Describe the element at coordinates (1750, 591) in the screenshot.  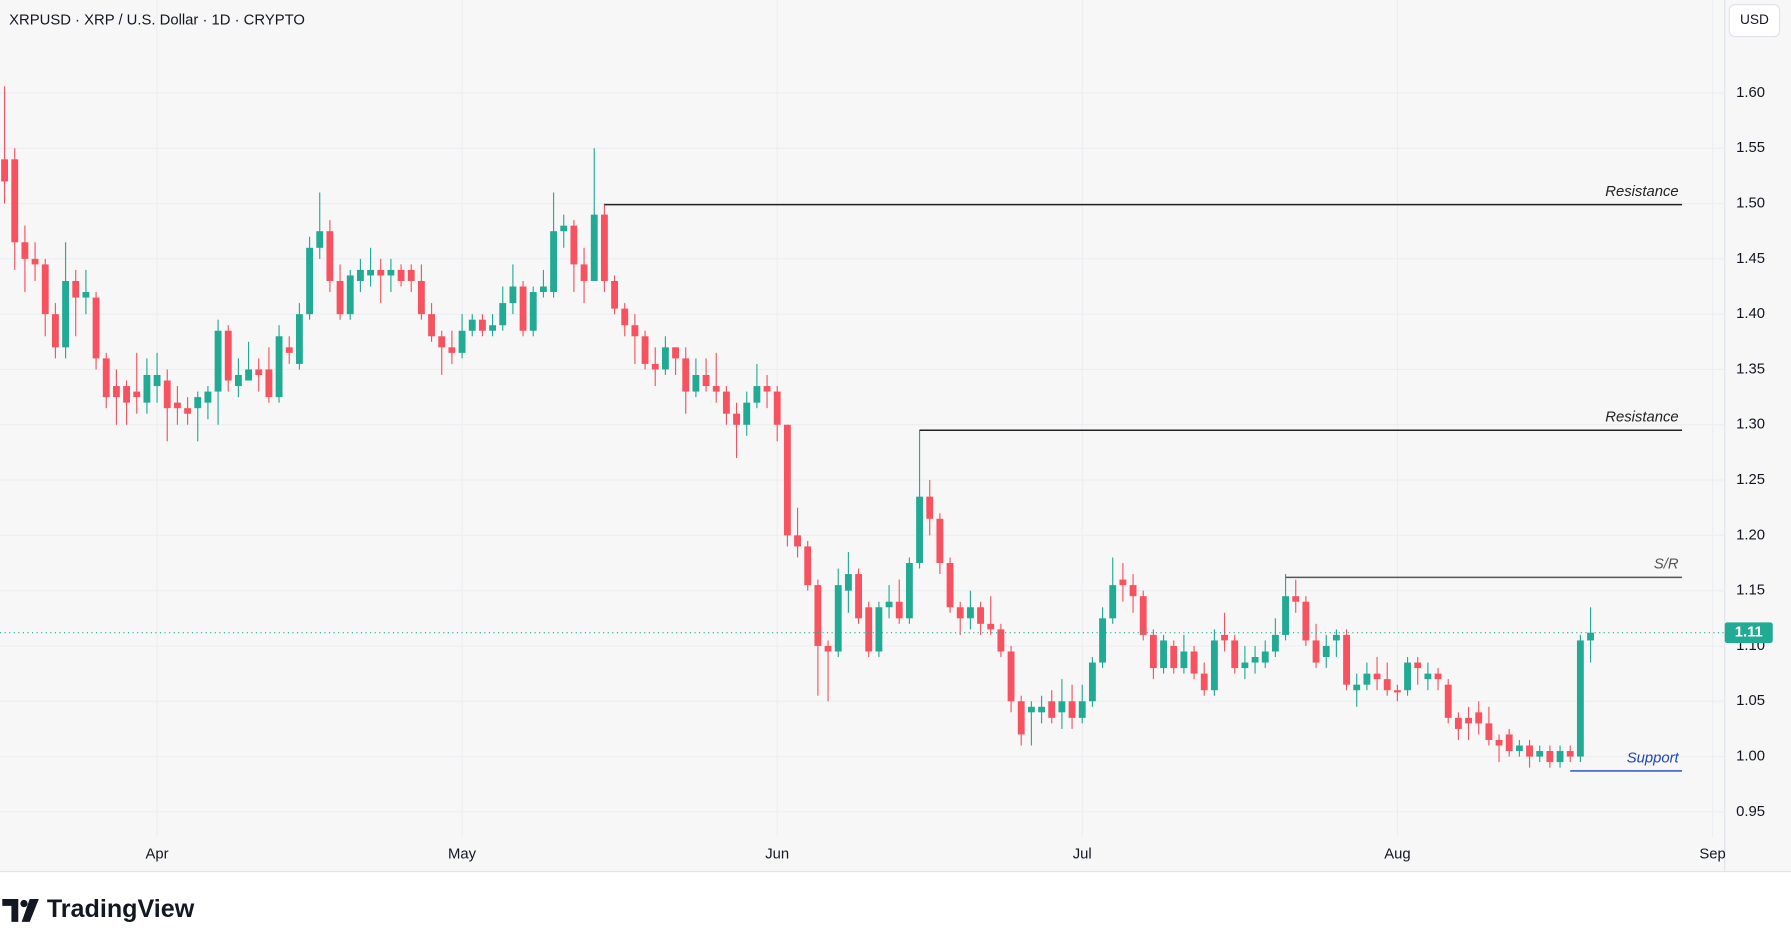
I see `y-tick-label: 1.15` at that location.